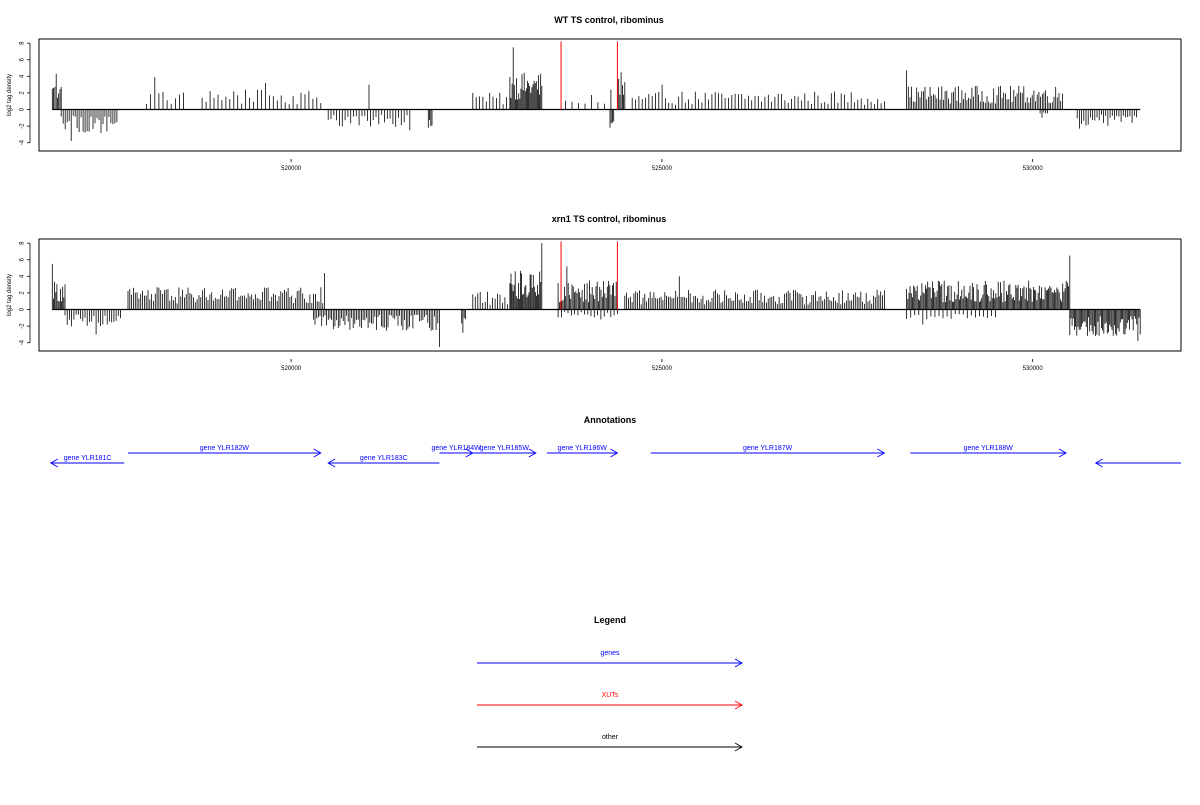 This screenshot has height=805, width=1200. I want to click on gene-label: gene YLR183C, so click(384, 458).